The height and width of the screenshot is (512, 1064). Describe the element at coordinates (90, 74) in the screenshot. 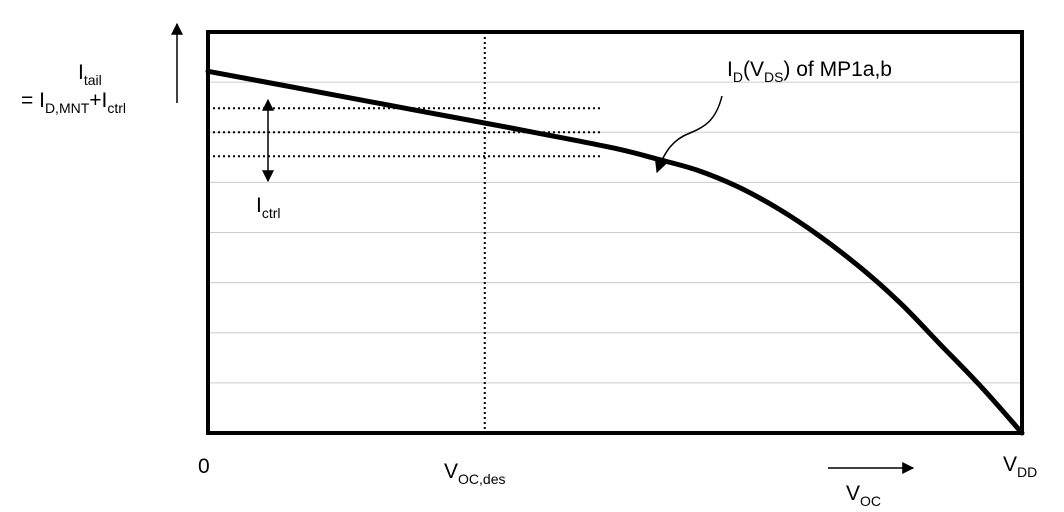

I see `y-axis-label-line1: Itail` at that location.